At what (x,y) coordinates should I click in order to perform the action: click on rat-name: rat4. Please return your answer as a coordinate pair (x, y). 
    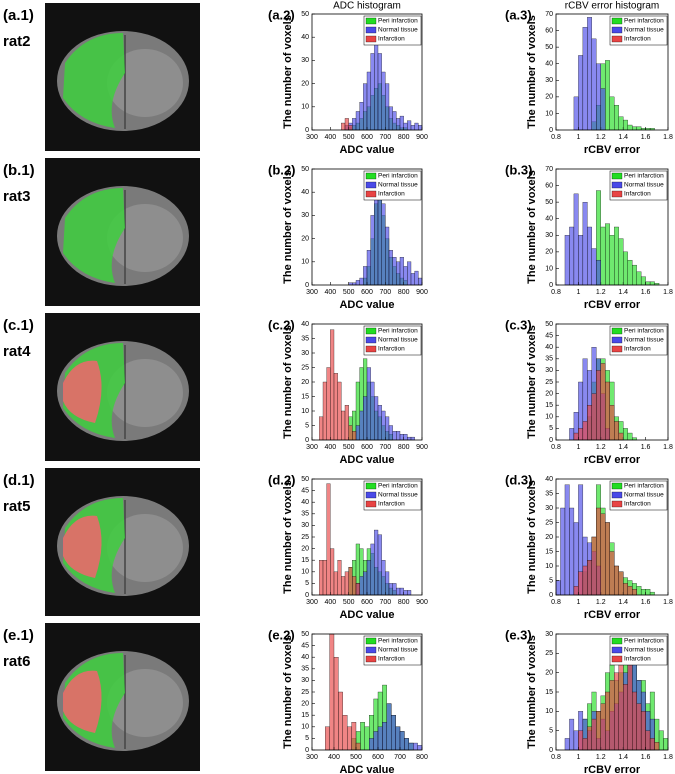
    Looking at the image, I should click on (17, 351).